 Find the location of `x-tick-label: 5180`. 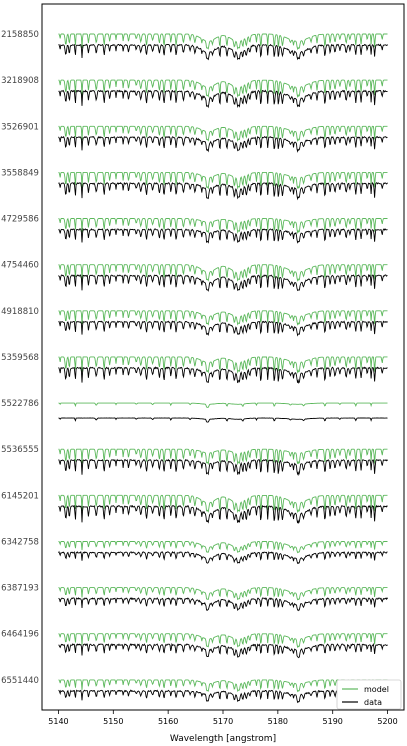

x-tick-label: 5180 is located at coordinates (278, 721).